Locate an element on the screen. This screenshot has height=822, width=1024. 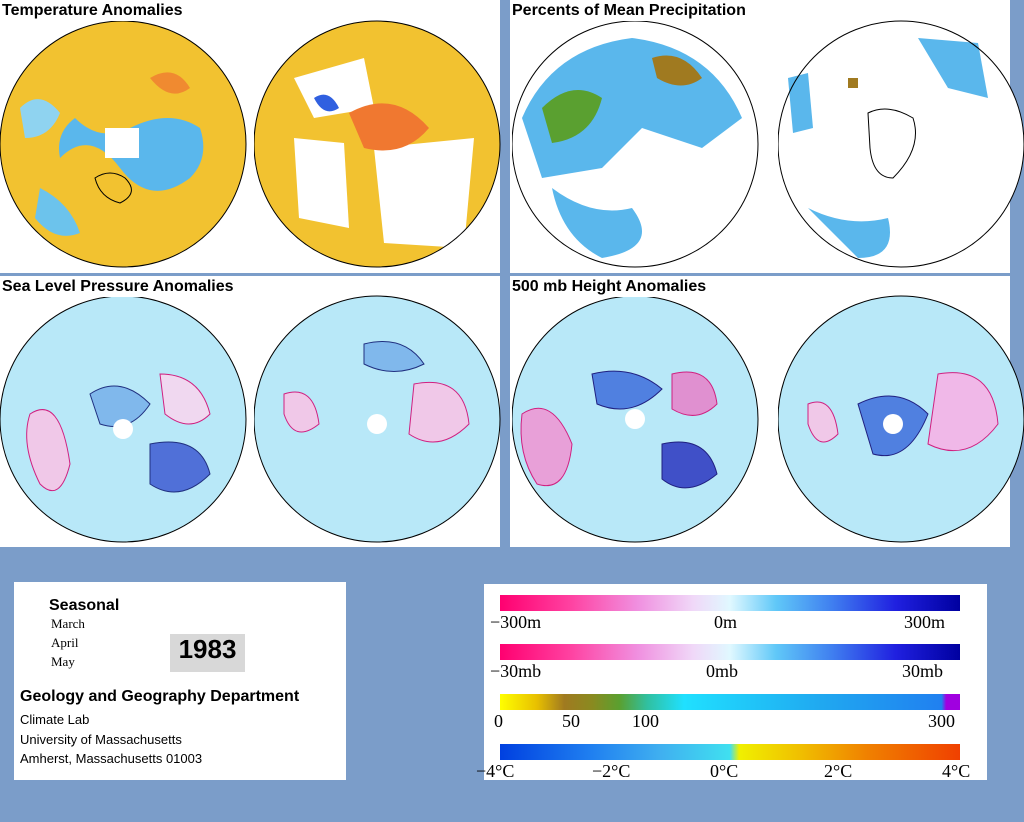
info-line-2: University of Massachusetts is located at coordinates (101, 739).